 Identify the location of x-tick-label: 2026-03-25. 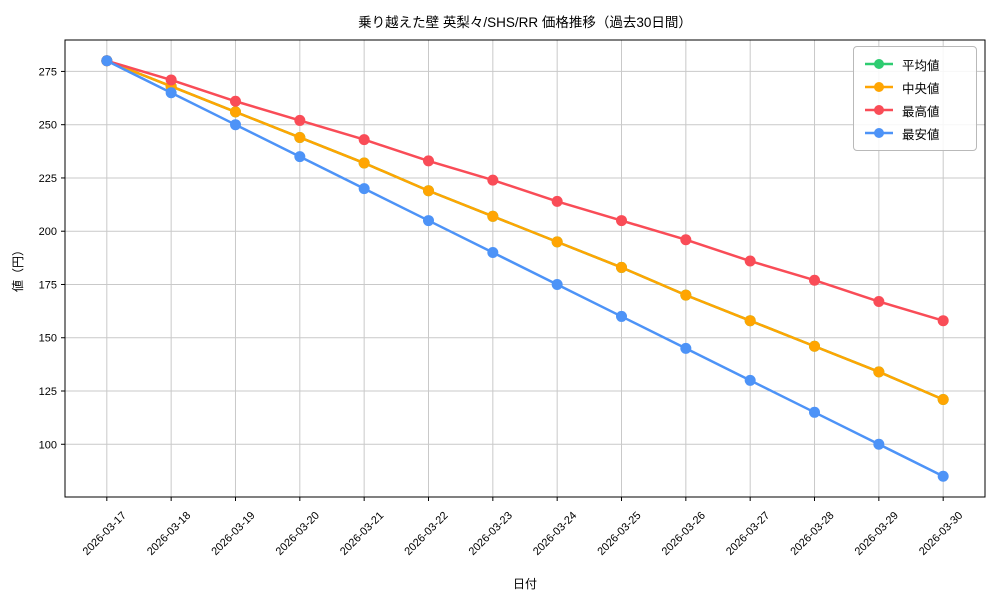
(619, 534).